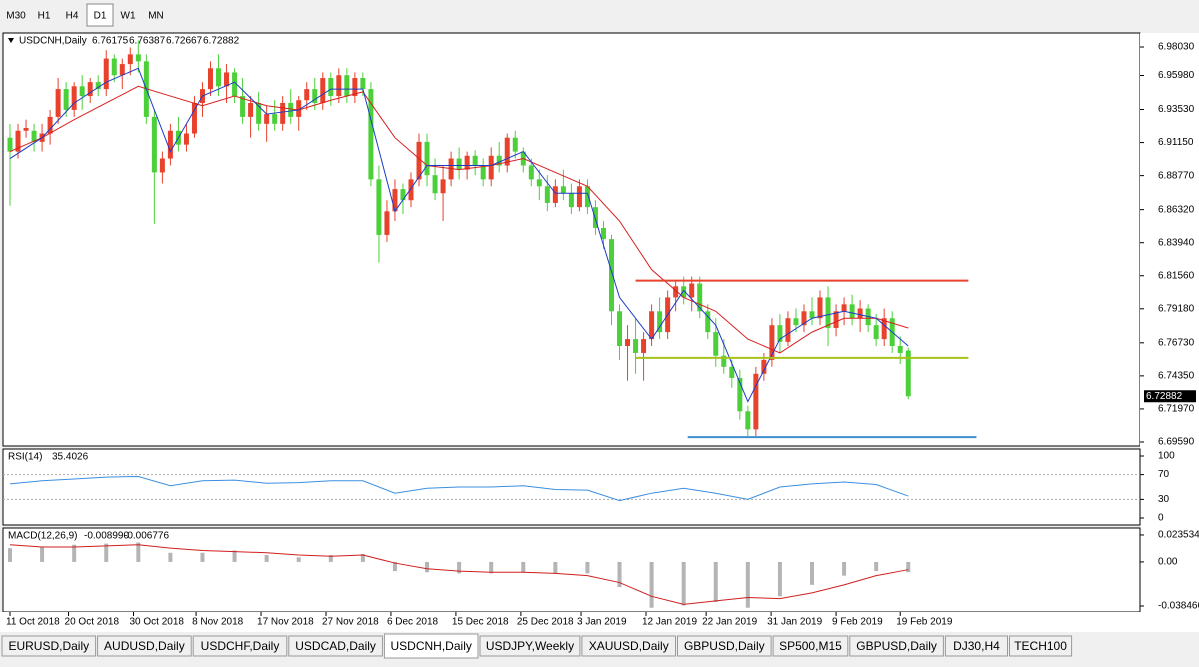  What do you see at coordinates (184, 41) in the screenshot?
I see `ohlc-value: 6.72667` at bounding box center [184, 41].